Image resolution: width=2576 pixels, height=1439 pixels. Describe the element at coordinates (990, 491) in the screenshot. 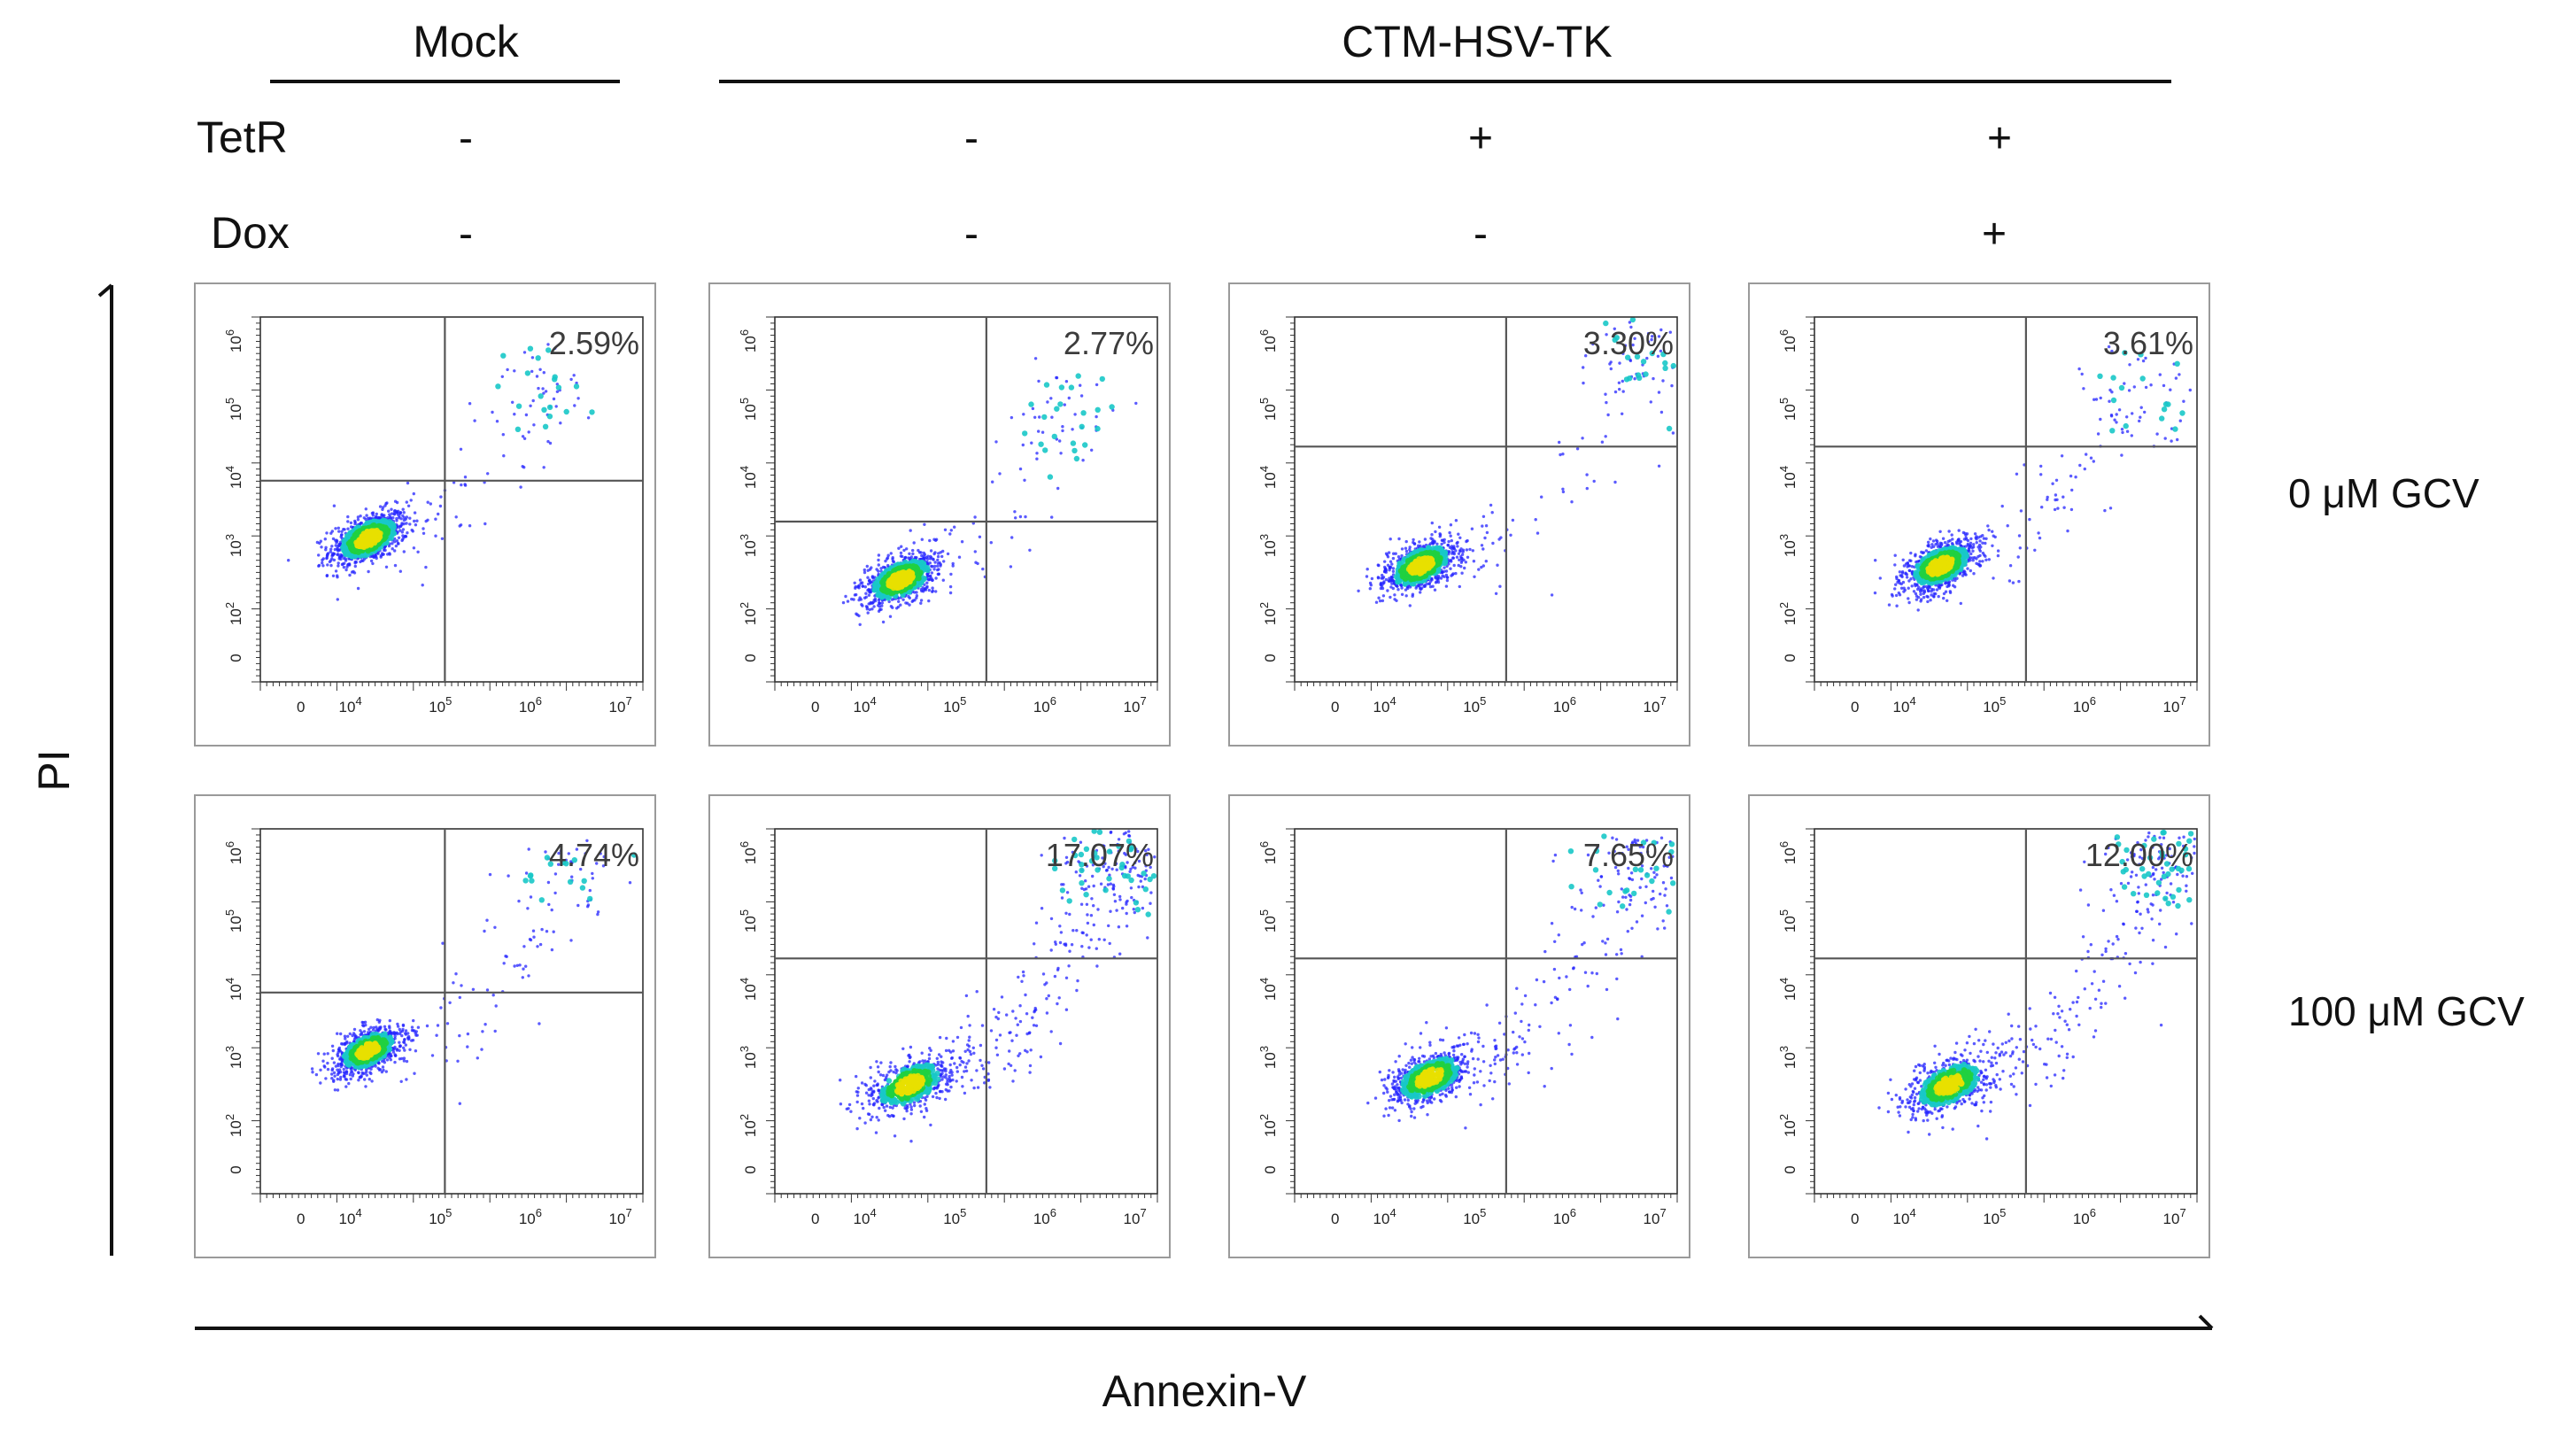

I see `event-dots` at that location.